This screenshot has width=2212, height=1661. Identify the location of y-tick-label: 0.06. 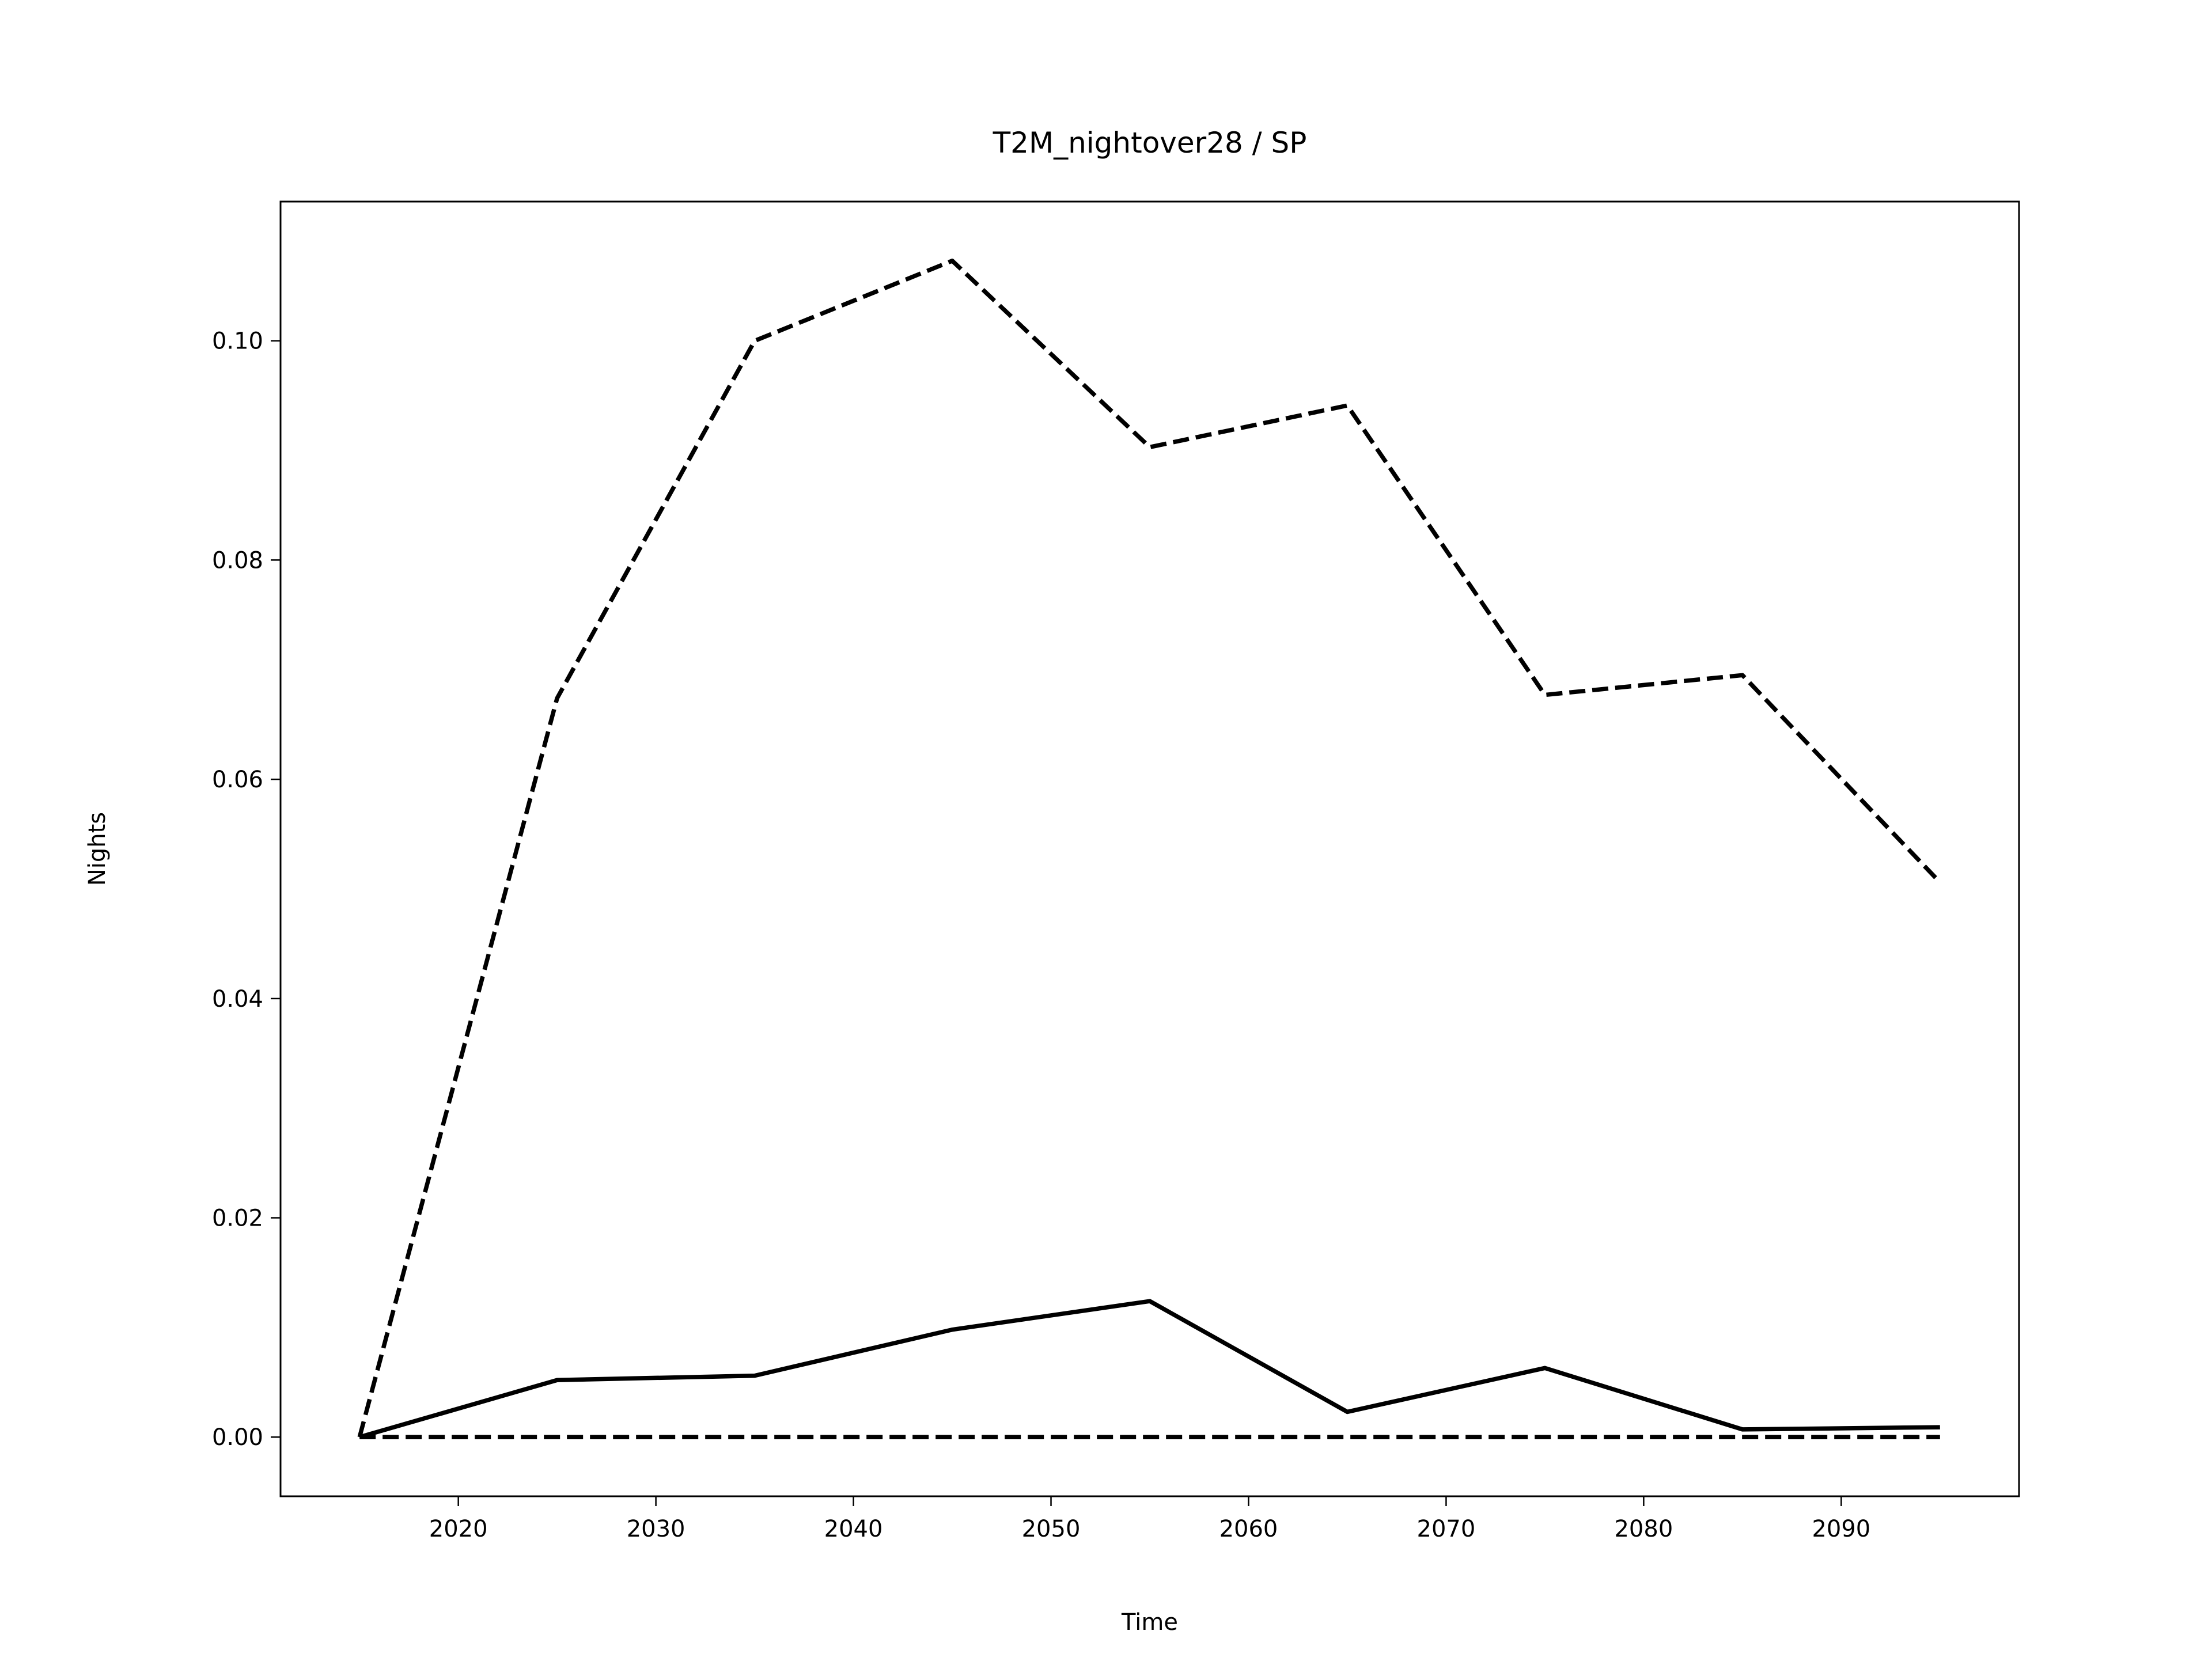
(237, 780).